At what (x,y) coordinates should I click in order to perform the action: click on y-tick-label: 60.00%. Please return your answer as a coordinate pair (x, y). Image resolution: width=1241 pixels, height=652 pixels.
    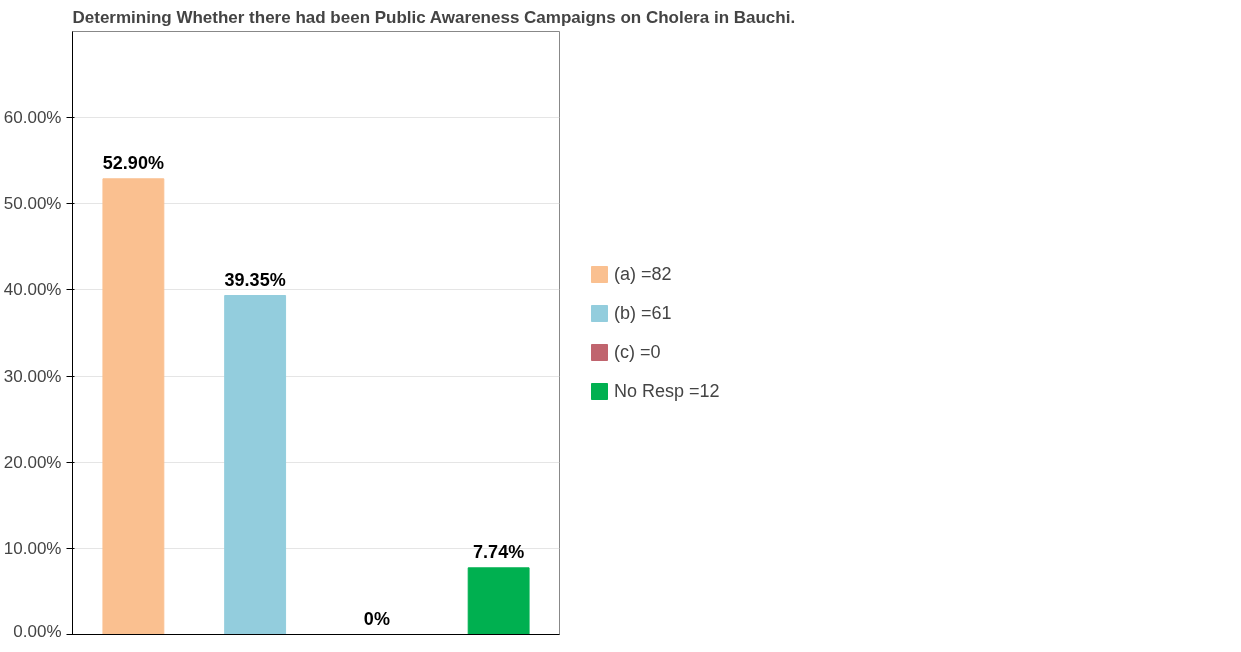
    Looking at the image, I should click on (32, 118).